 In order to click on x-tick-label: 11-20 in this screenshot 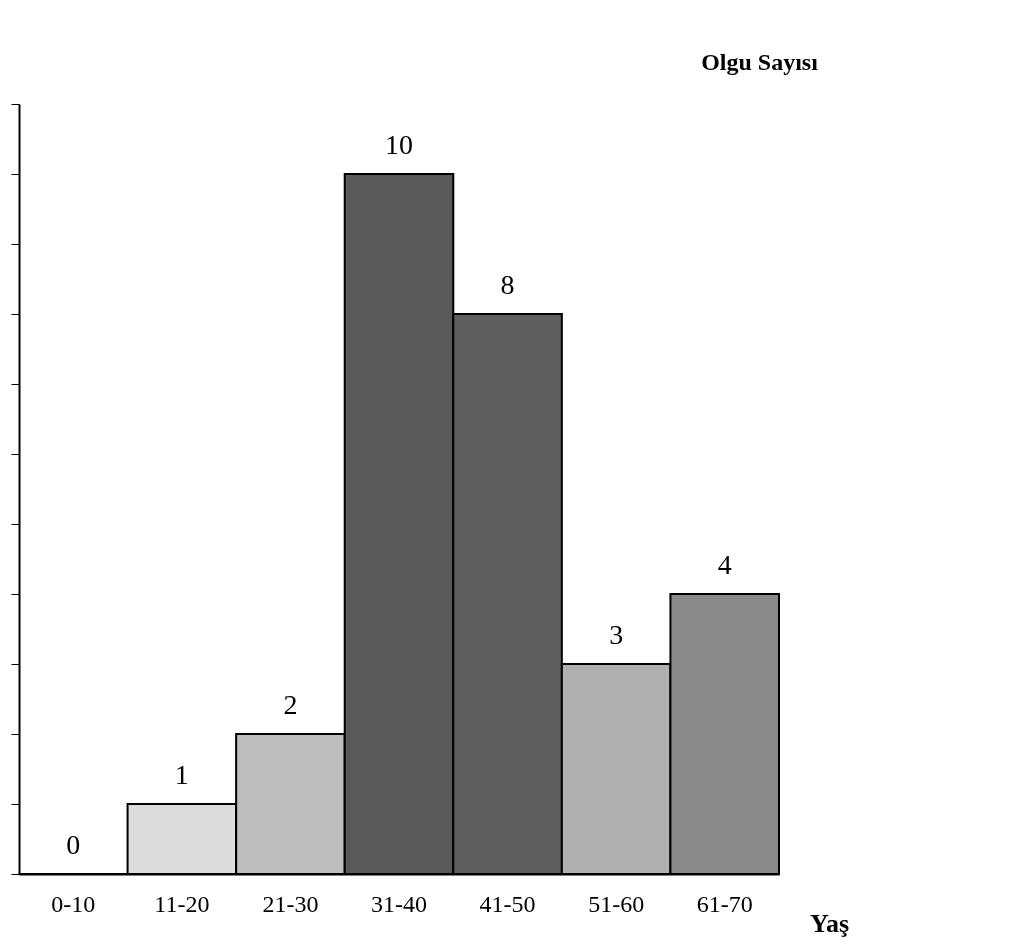, I will do `click(182, 903)`.